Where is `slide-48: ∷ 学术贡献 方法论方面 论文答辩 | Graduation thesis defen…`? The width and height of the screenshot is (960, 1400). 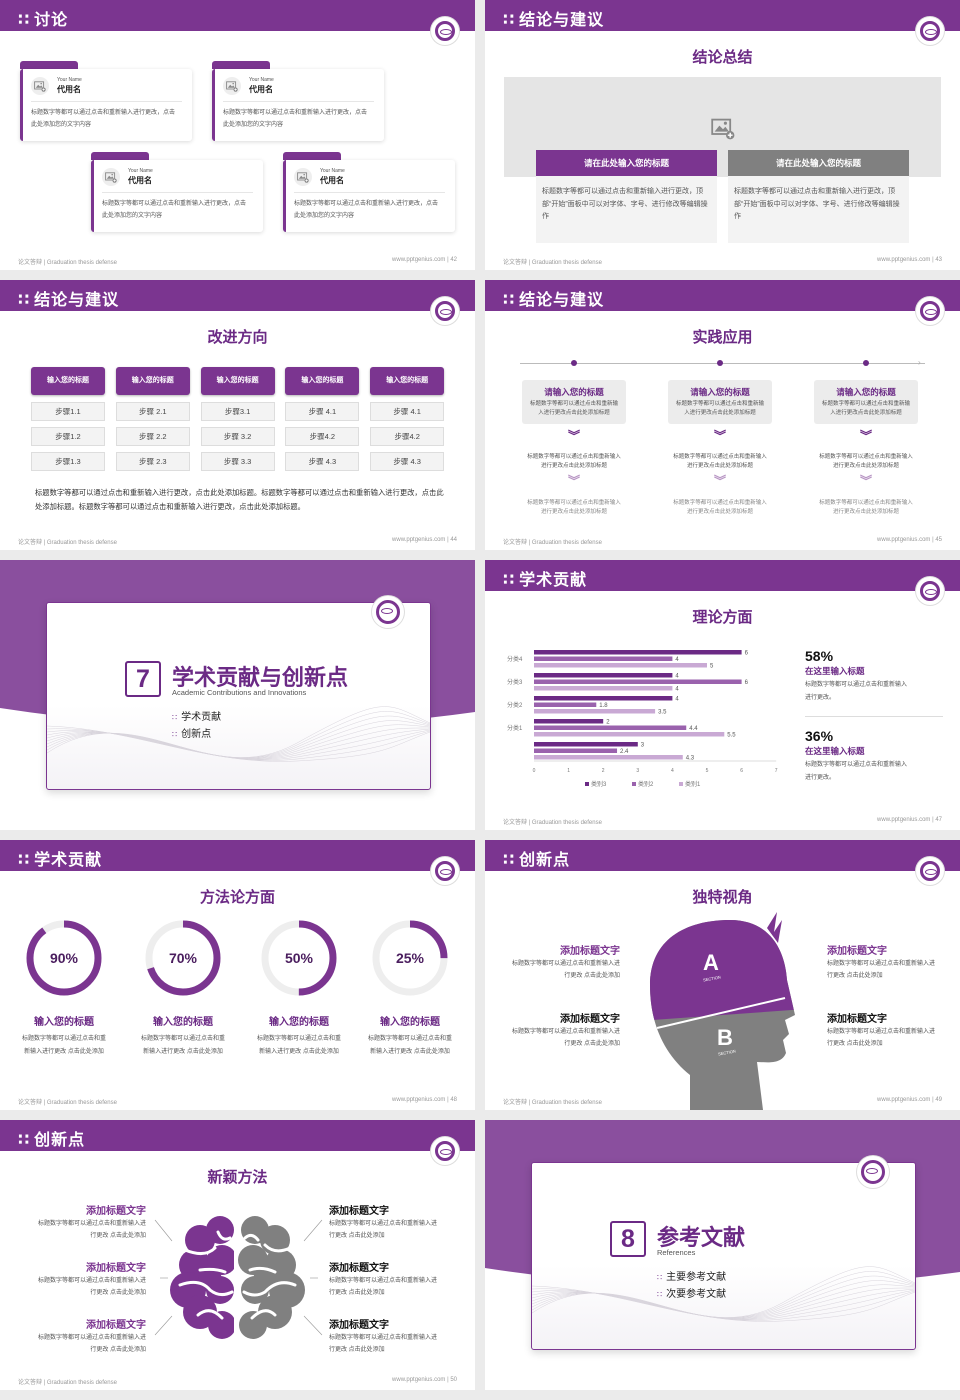
slide-48: ∷ 学术贡献 方法论方面 论文答辩 | Graduation thesis defen… is located at coordinates (237, 975).